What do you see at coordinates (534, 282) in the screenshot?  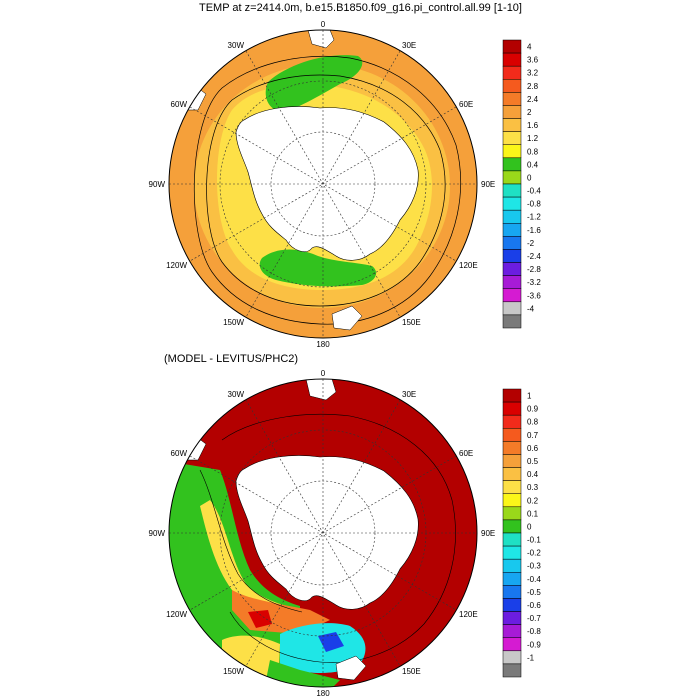 I see `colorbar-label: -3.2` at bounding box center [534, 282].